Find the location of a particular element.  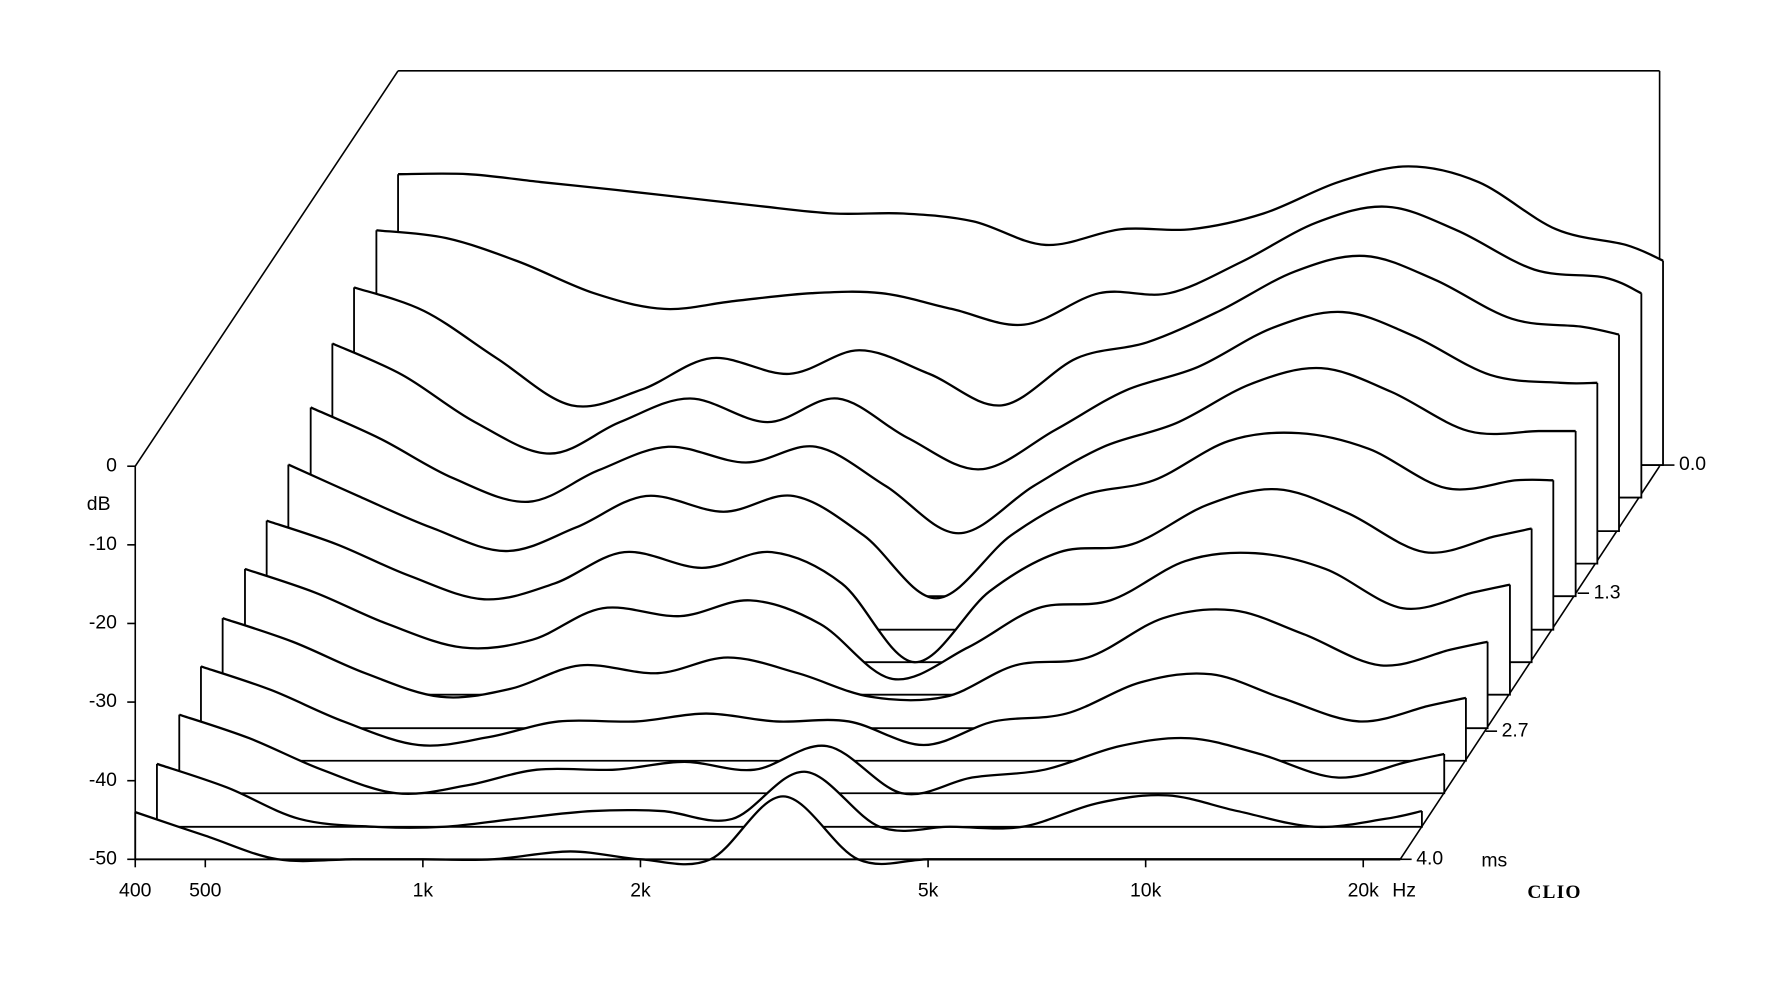

x-tick-label: 400 is located at coordinates (135, 890).